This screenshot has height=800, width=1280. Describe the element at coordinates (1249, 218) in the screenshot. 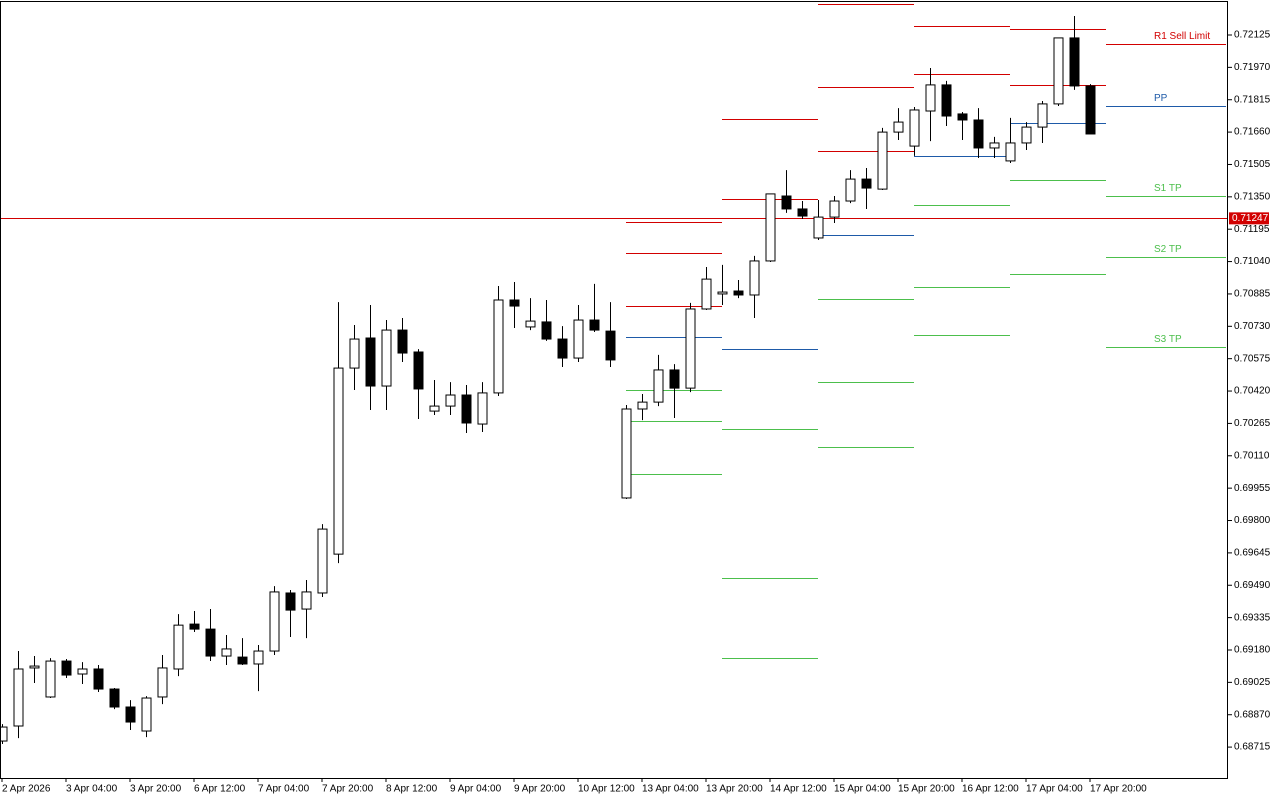

I see `current-price-box` at that location.